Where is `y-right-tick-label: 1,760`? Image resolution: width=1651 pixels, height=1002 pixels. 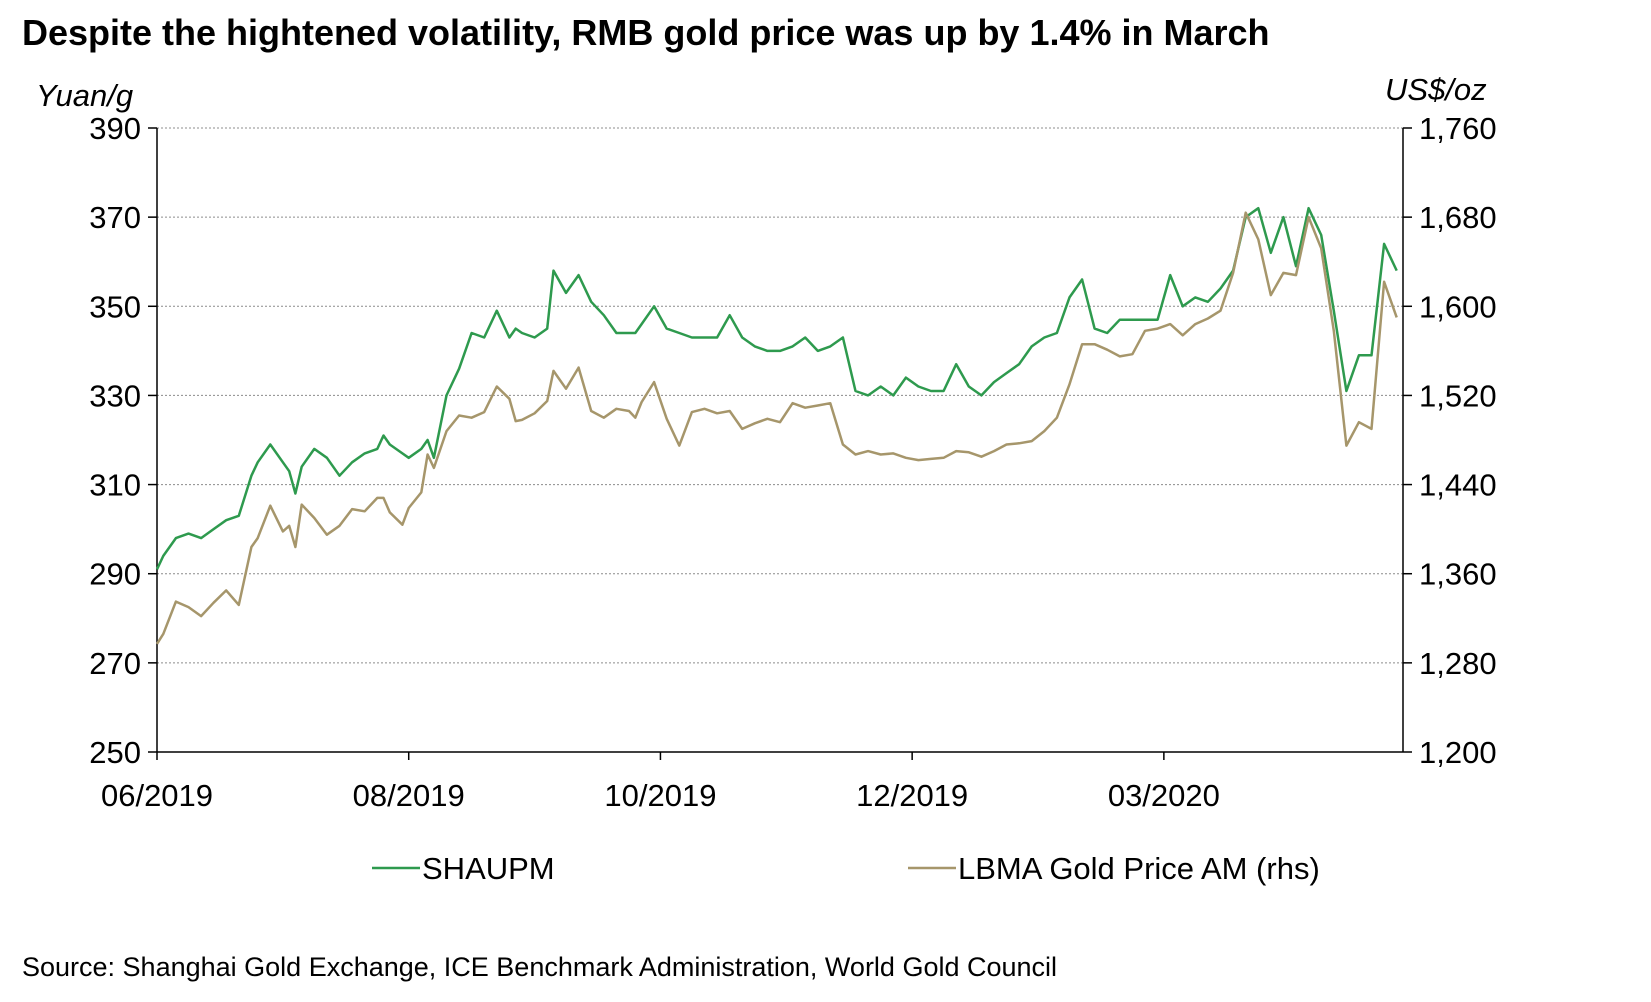
y-right-tick-label: 1,760 is located at coordinates (1458, 128).